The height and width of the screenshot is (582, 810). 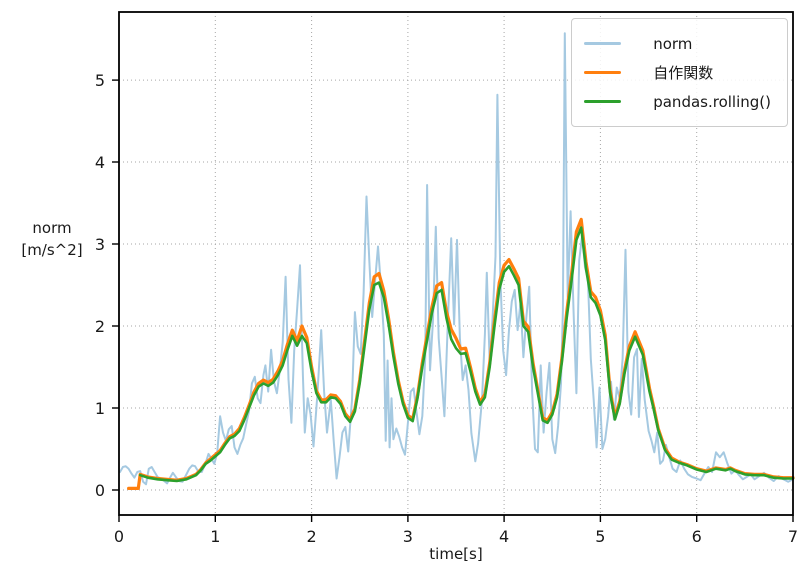 I want to click on y-tick-label: 5, so click(x=100, y=80).